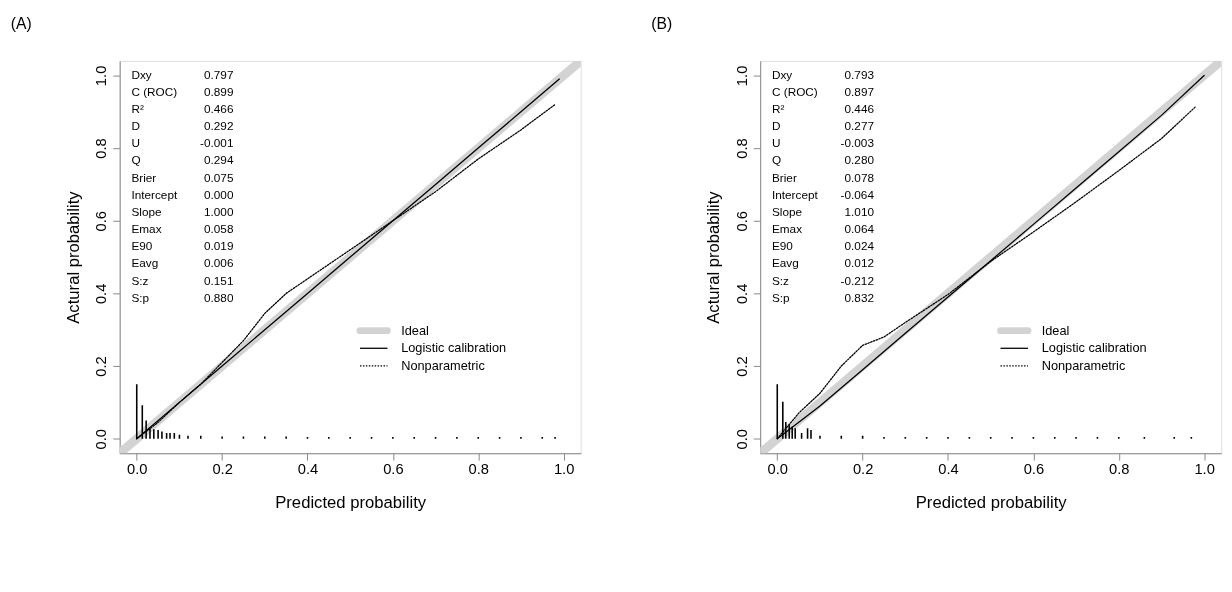 The image size is (1232, 592). What do you see at coordinates (182, 177) in the screenshot?
I see `text: Brier 0.075` at bounding box center [182, 177].